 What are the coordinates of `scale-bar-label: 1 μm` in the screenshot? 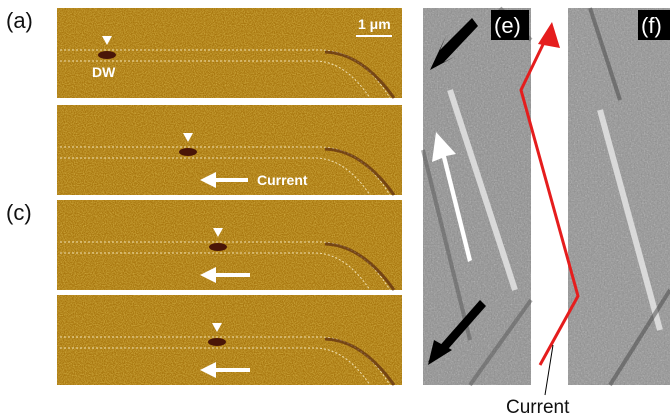 It's located at (374, 24).